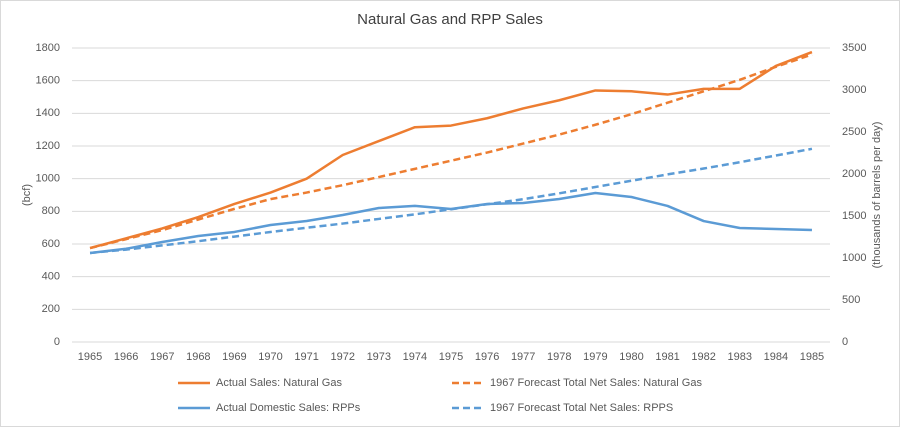 The height and width of the screenshot is (427, 900). What do you see at coordinates (198, 357) in the screenshot?
I see `x-tick-label: 1968` at bounding box center [198, 357].